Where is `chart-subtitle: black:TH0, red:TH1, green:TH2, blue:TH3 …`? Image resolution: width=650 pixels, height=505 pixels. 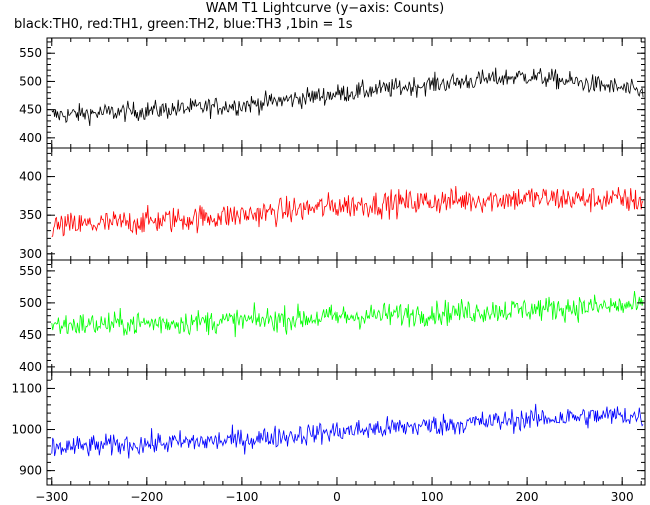
chart-subtitle: black:TH0, red:TH1, green:TH2, blue:TH3 … is located at coordinates (183, 24).